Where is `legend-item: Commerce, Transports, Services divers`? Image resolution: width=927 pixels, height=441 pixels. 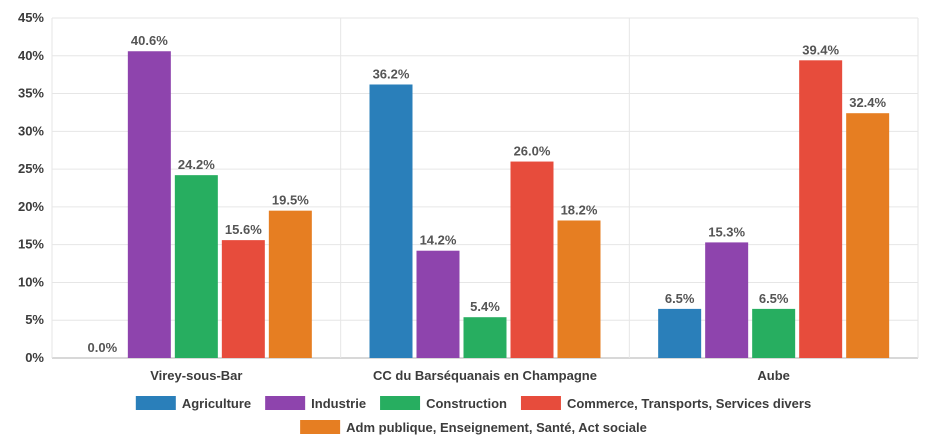
legend-item: Commerce, Transports, Services divers is located at coordinates (665, 403).